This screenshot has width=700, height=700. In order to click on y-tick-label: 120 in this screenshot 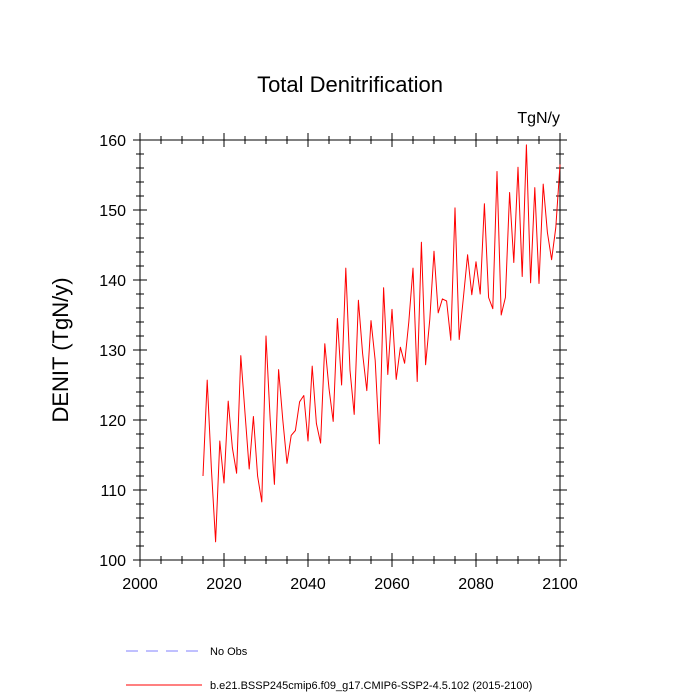, I will do `click(112, 421)`.